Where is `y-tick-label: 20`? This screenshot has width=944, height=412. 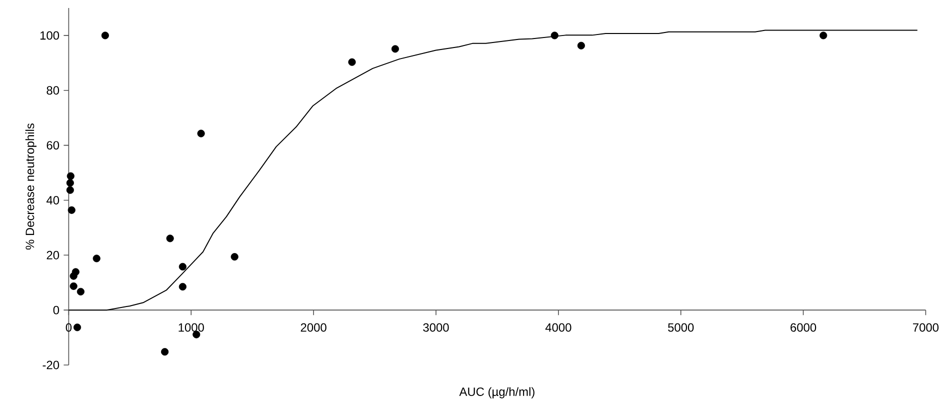
y-tick-label: 20 is located at coordinates (53, 255).